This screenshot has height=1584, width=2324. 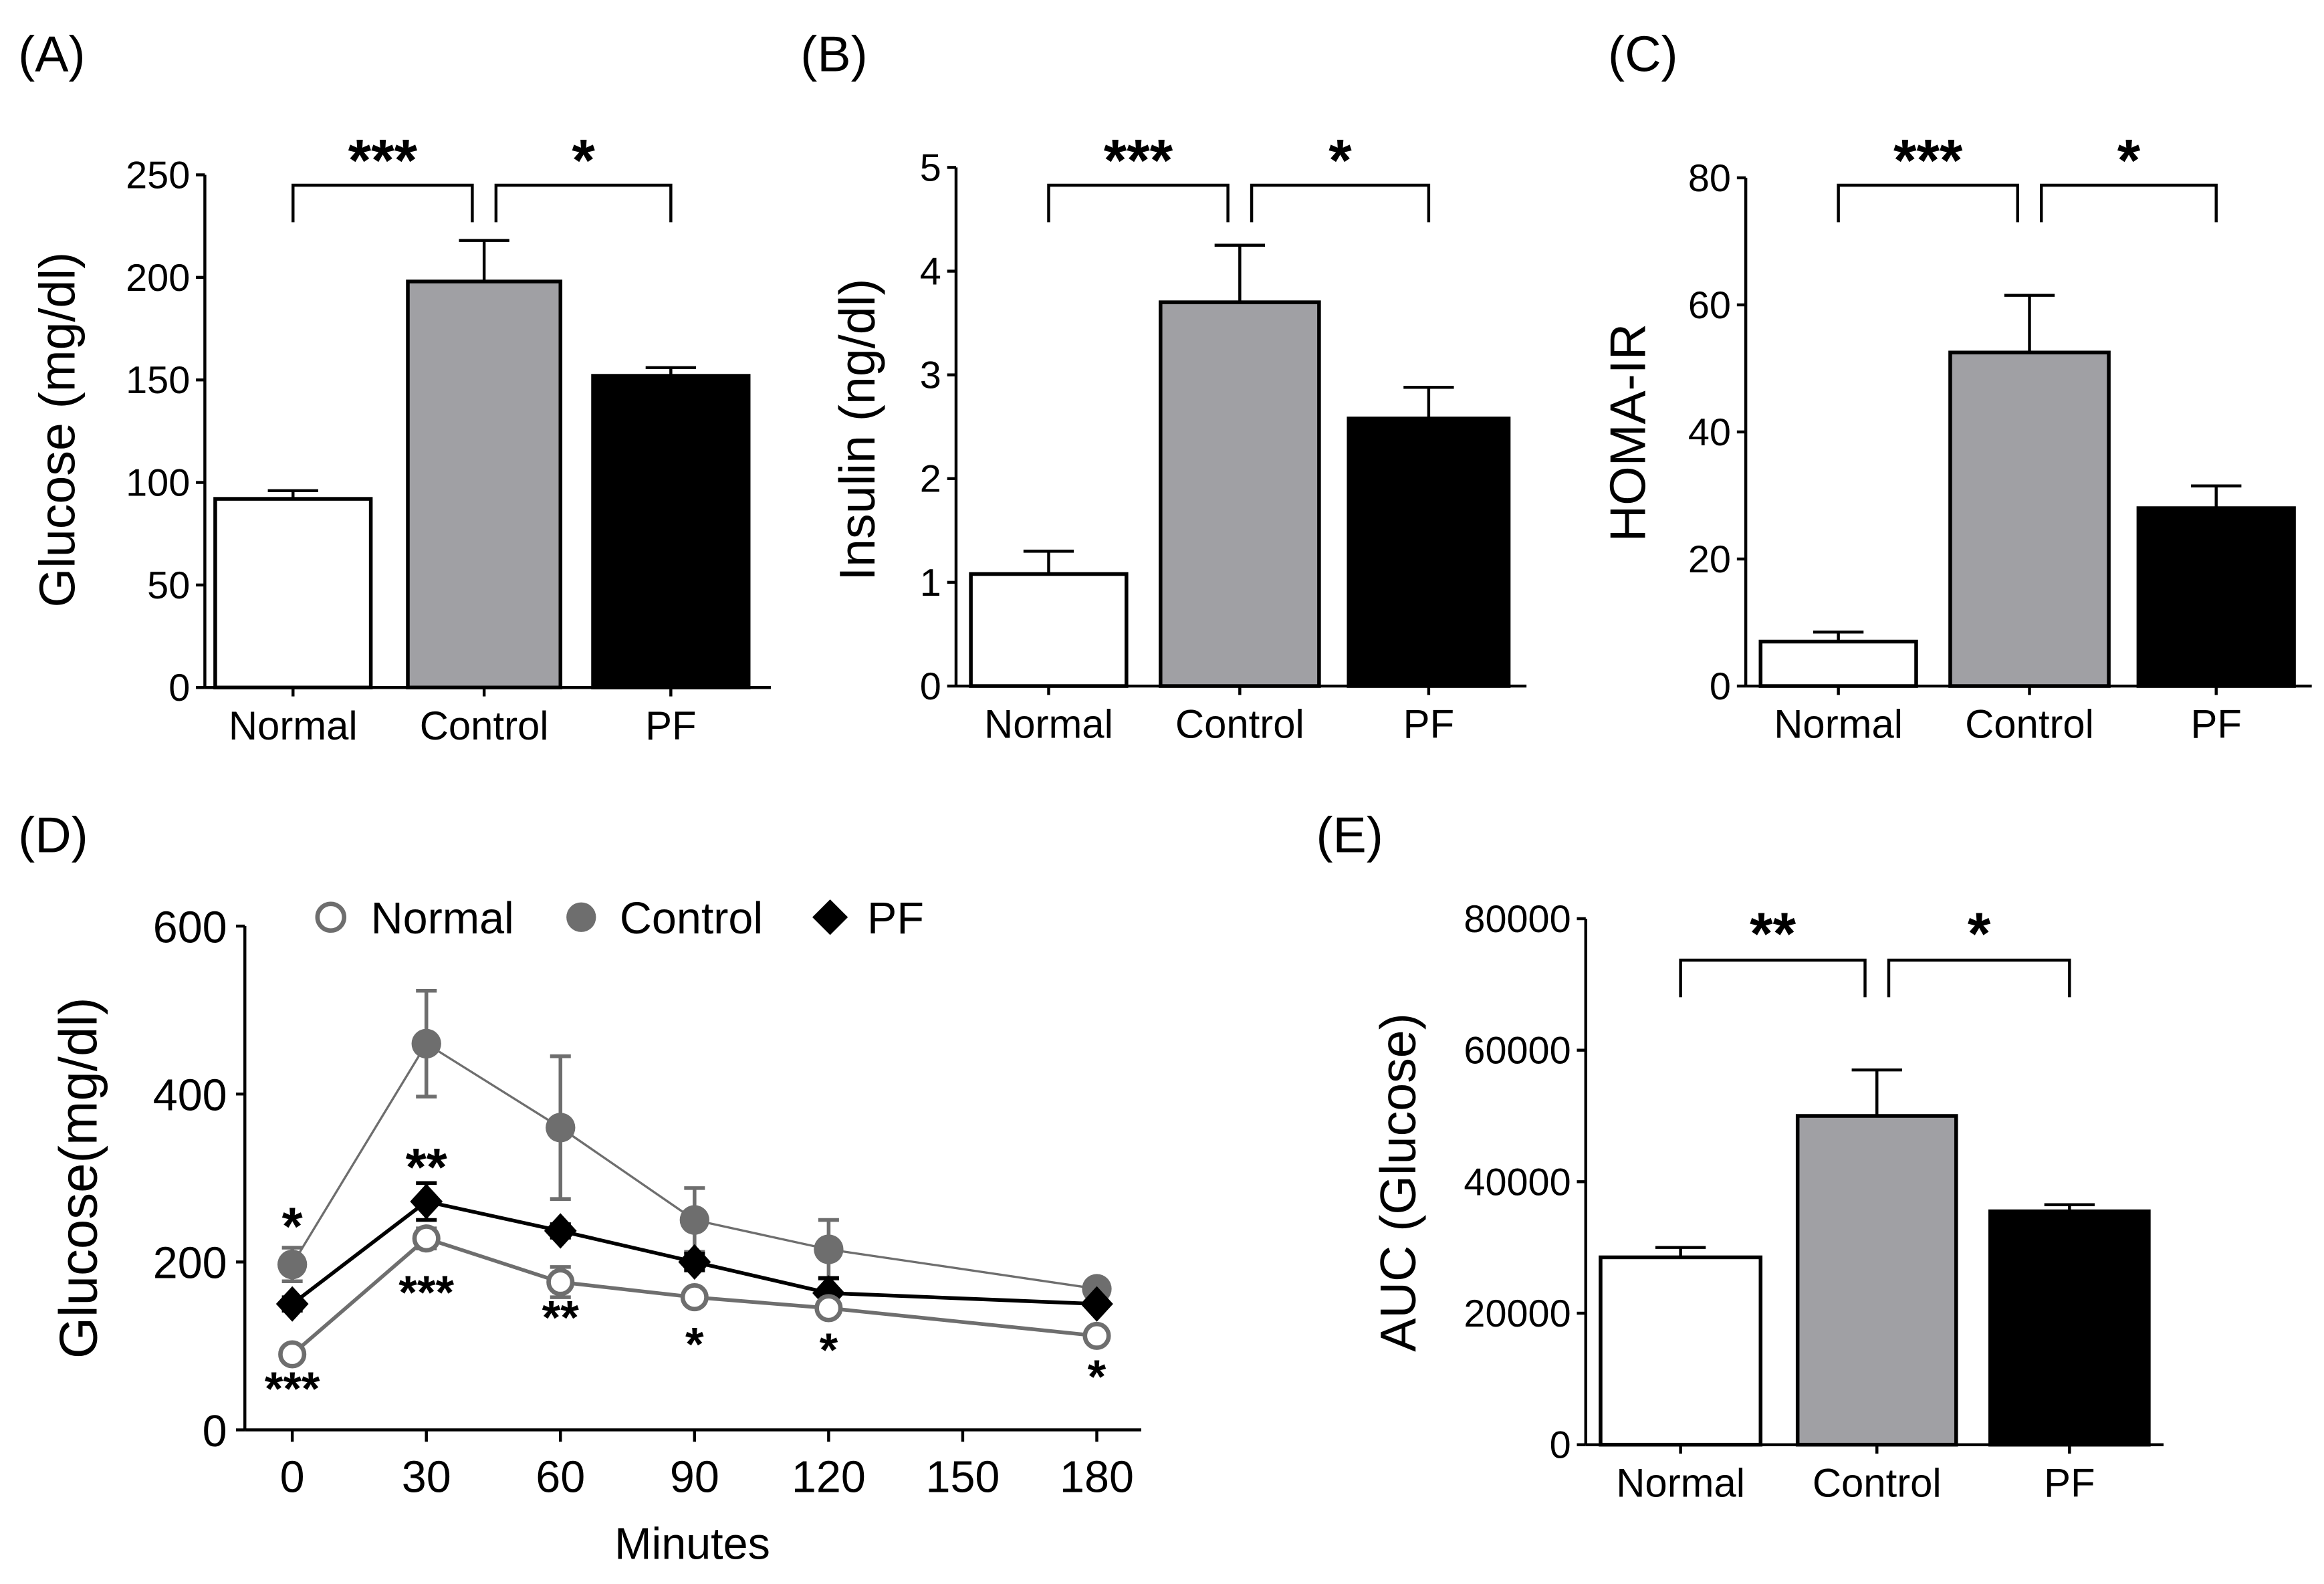 What do you see at coordinates (1517, 1313) in the screenshot?
I see `y-tick-label: 20000` at bounding box center [1517, 1313].